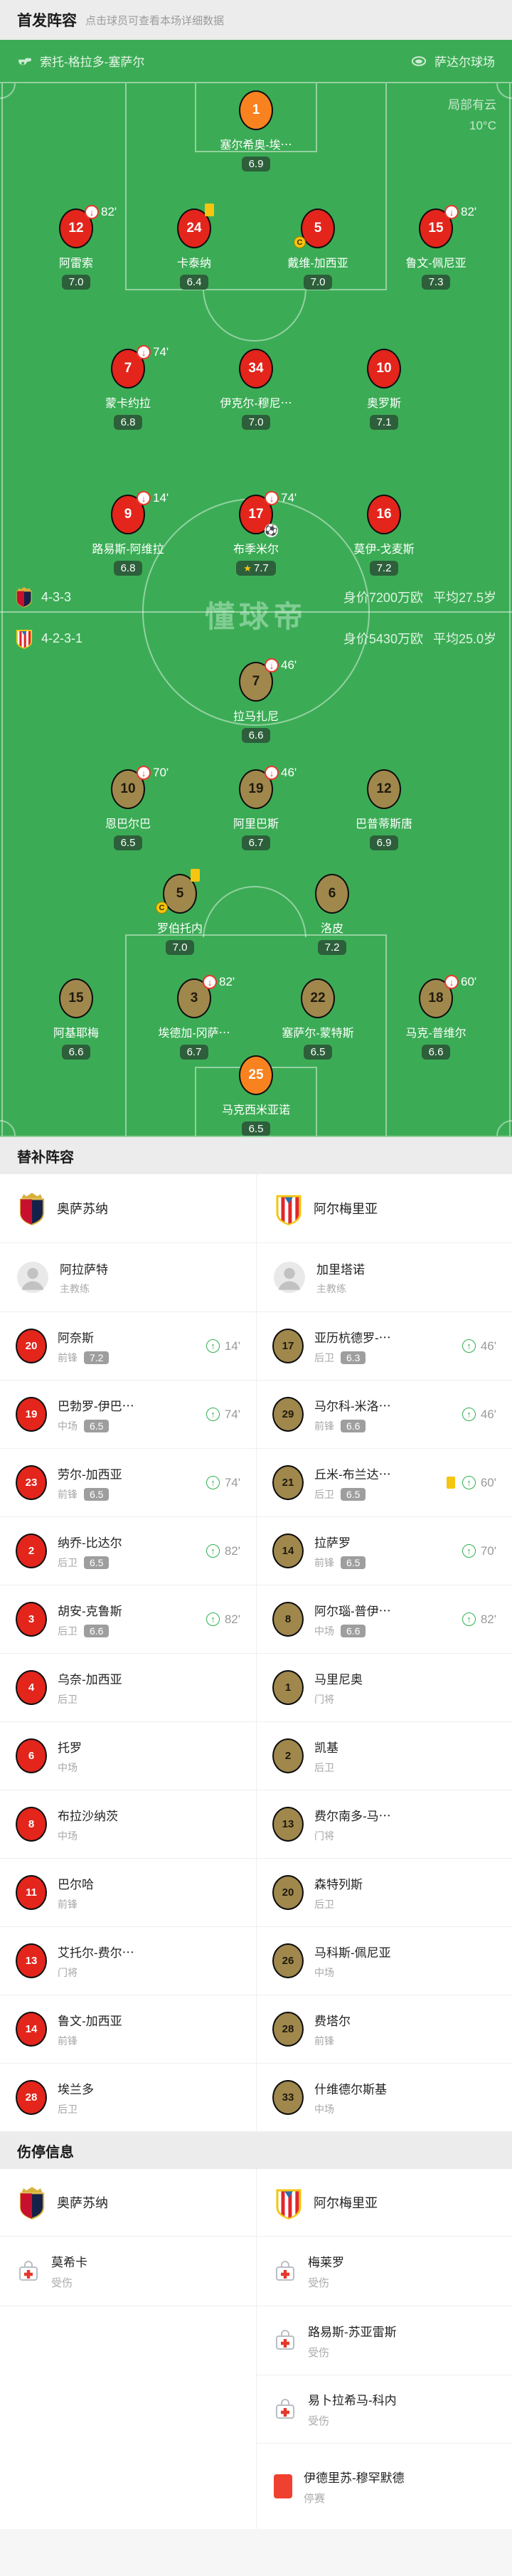  What do you see at coordinates (384, 1415) in the screenshot?
I see `substitute-row: 29 马尔科-米洛⋯ 前锋 6.6 ↑ 46'` at bounding box center [384, 1415].